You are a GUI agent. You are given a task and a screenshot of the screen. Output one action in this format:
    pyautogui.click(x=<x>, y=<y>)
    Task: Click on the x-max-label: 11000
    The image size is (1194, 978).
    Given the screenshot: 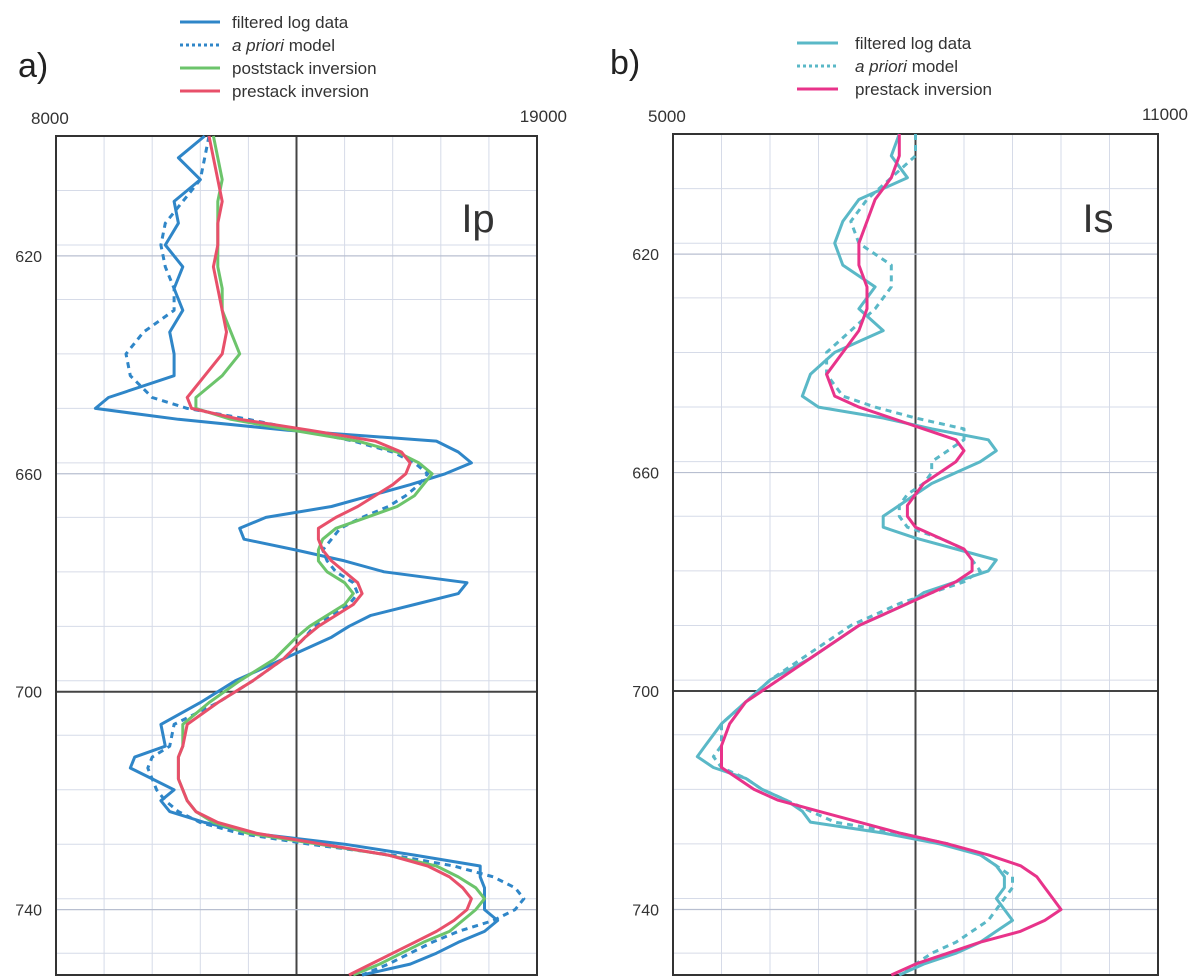 What is the action you would take?
    pyautogui.click(x=1165, y=114)
    